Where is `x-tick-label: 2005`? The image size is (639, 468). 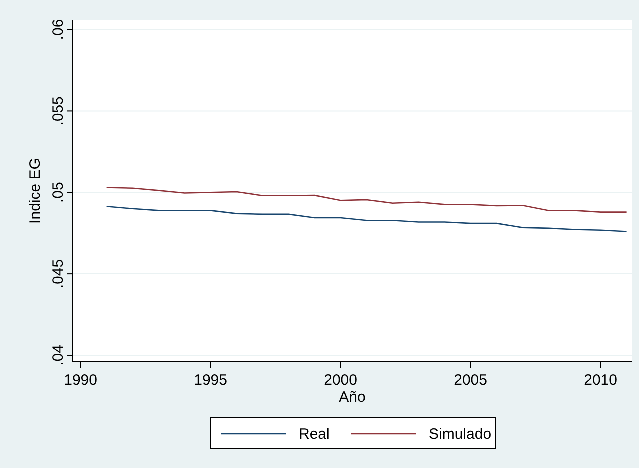 x-tick-label: 2005 is located at coordinates (471, 380).